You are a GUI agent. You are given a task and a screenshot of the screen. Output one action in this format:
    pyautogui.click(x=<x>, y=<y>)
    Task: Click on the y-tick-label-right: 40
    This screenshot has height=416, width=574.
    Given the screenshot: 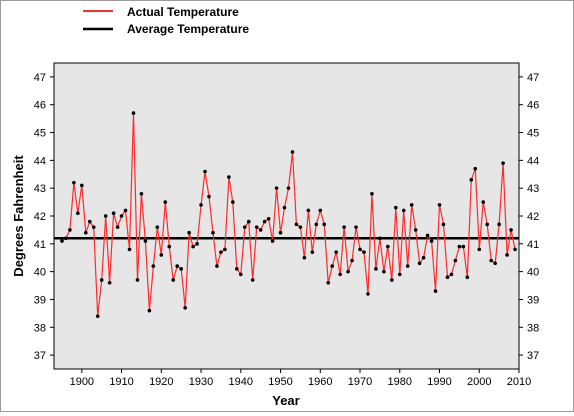 What is the action you would take?
    pyautogui.click(x=533, y=273)
    